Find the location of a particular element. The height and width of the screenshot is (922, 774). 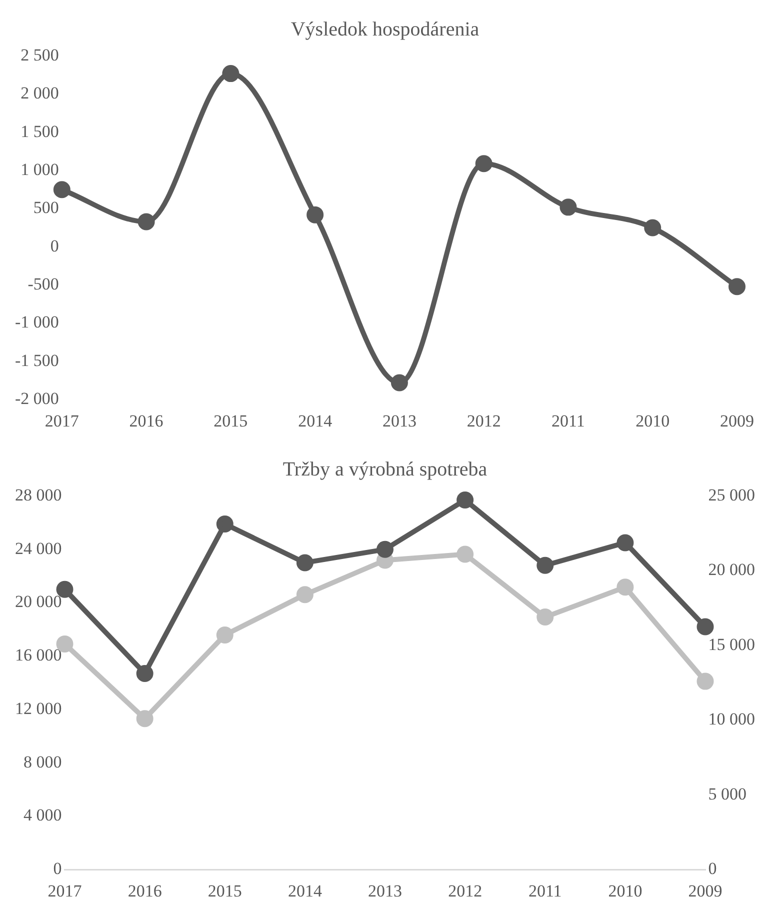

chart-title: Výsledok hospodárenia is located at coordinates (385, 29).